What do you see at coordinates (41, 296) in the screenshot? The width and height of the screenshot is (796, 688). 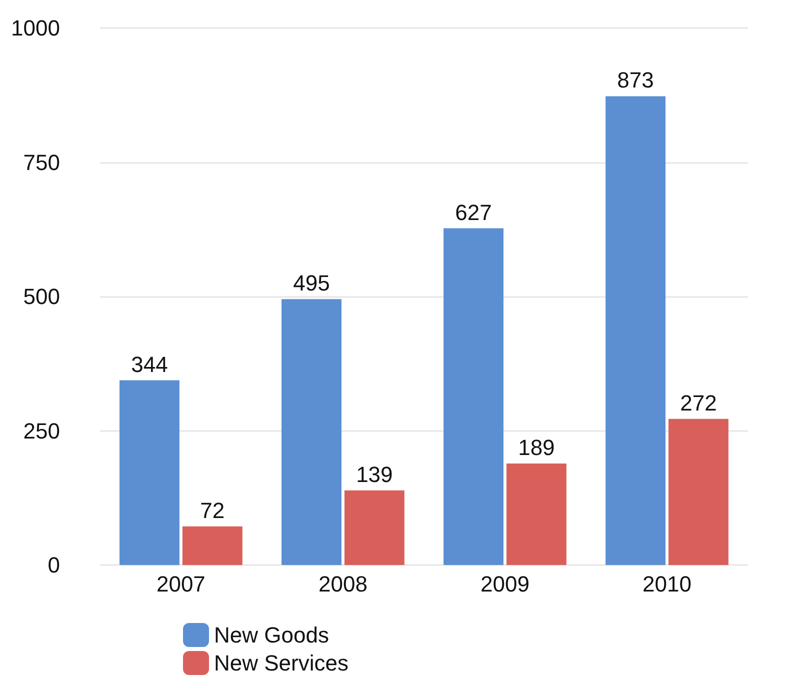 I see `y-tick-label: 500` at bounding box center [41, 296].